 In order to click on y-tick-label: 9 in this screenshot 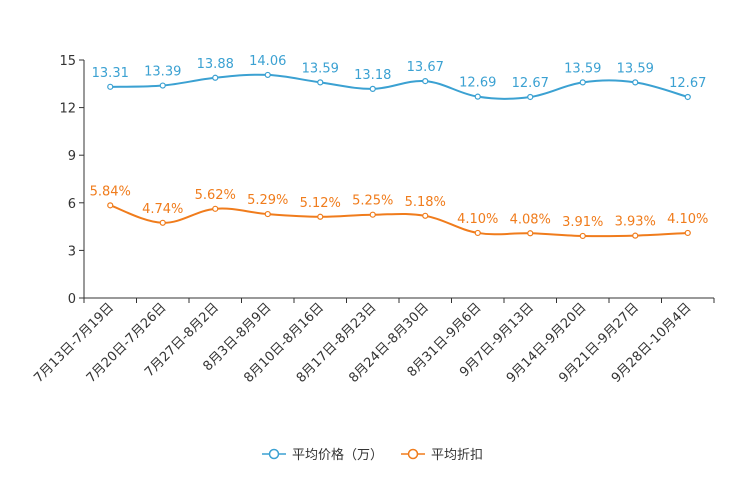, I will do `click(72, 156)`.